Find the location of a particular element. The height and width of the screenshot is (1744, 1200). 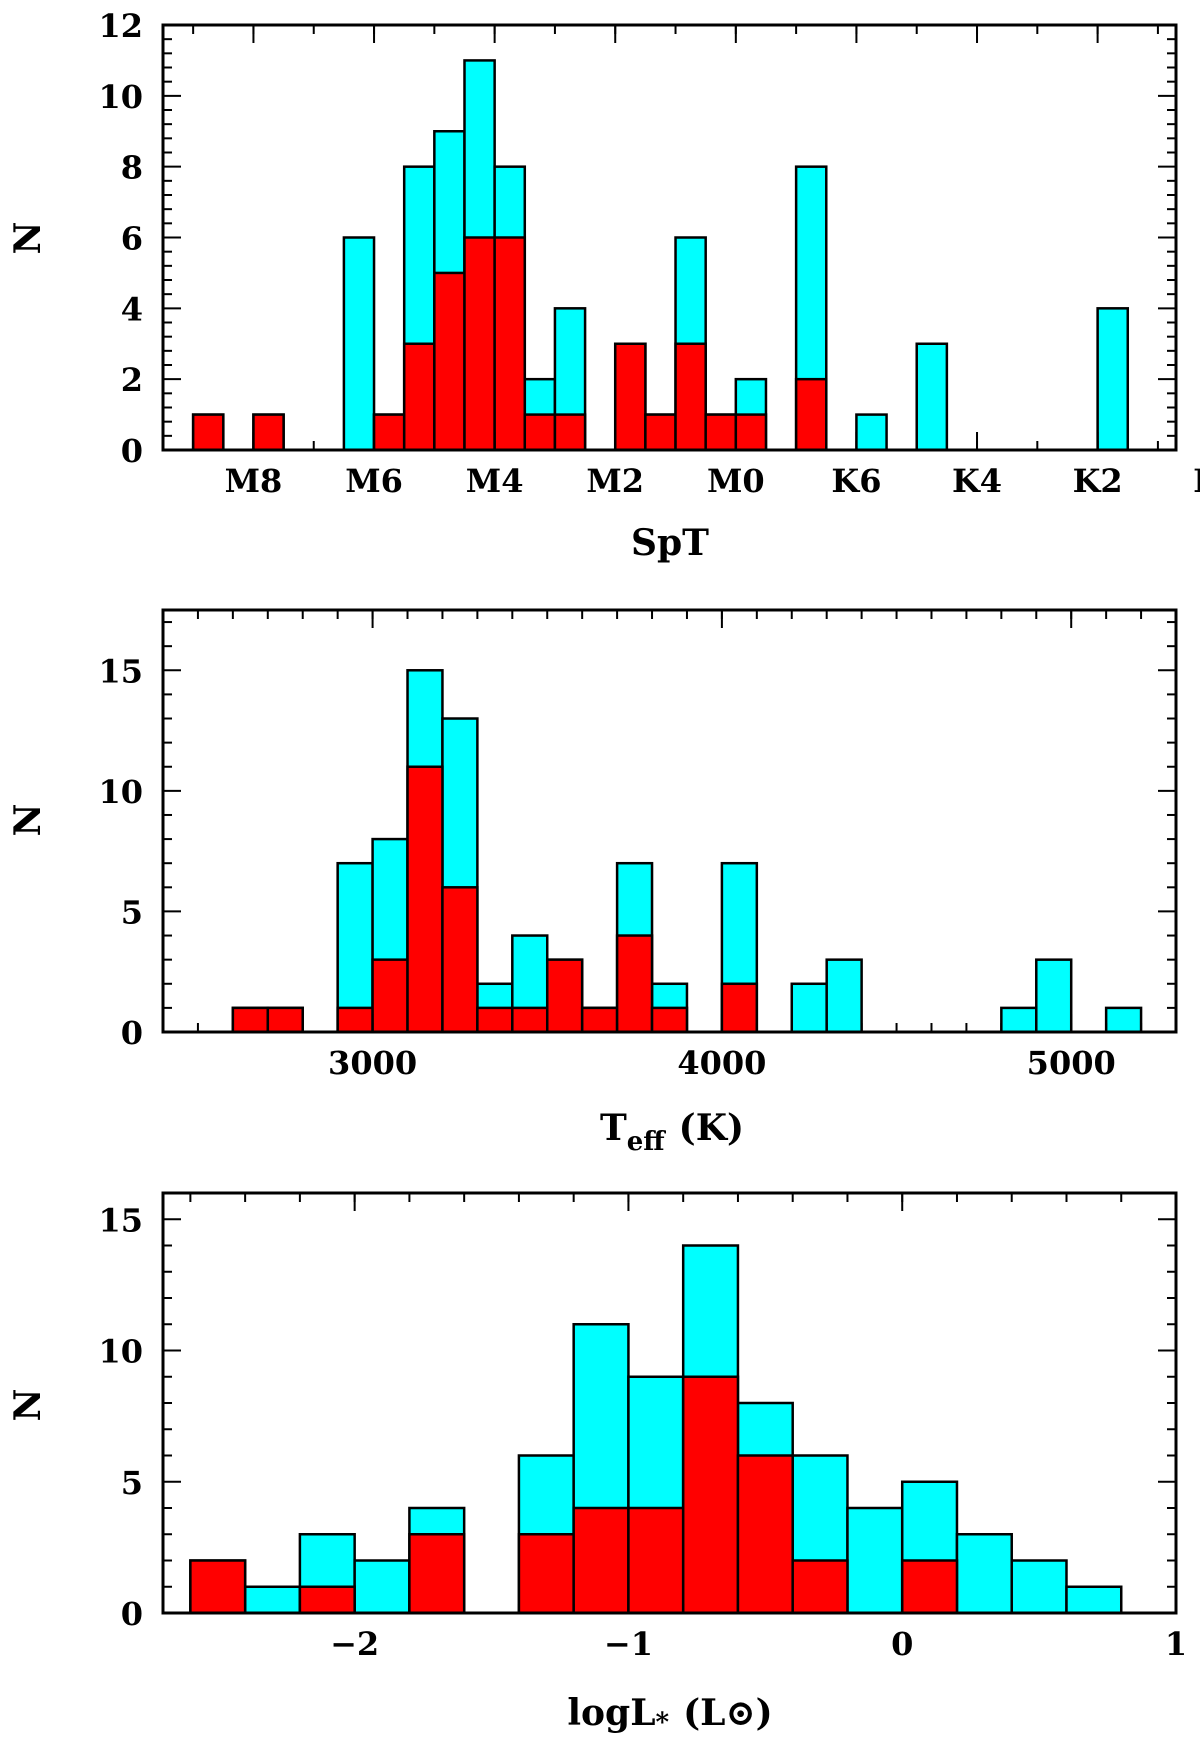

logl-x-axis-label: logL* (L⊙) is located at coordinates (669, 1715).